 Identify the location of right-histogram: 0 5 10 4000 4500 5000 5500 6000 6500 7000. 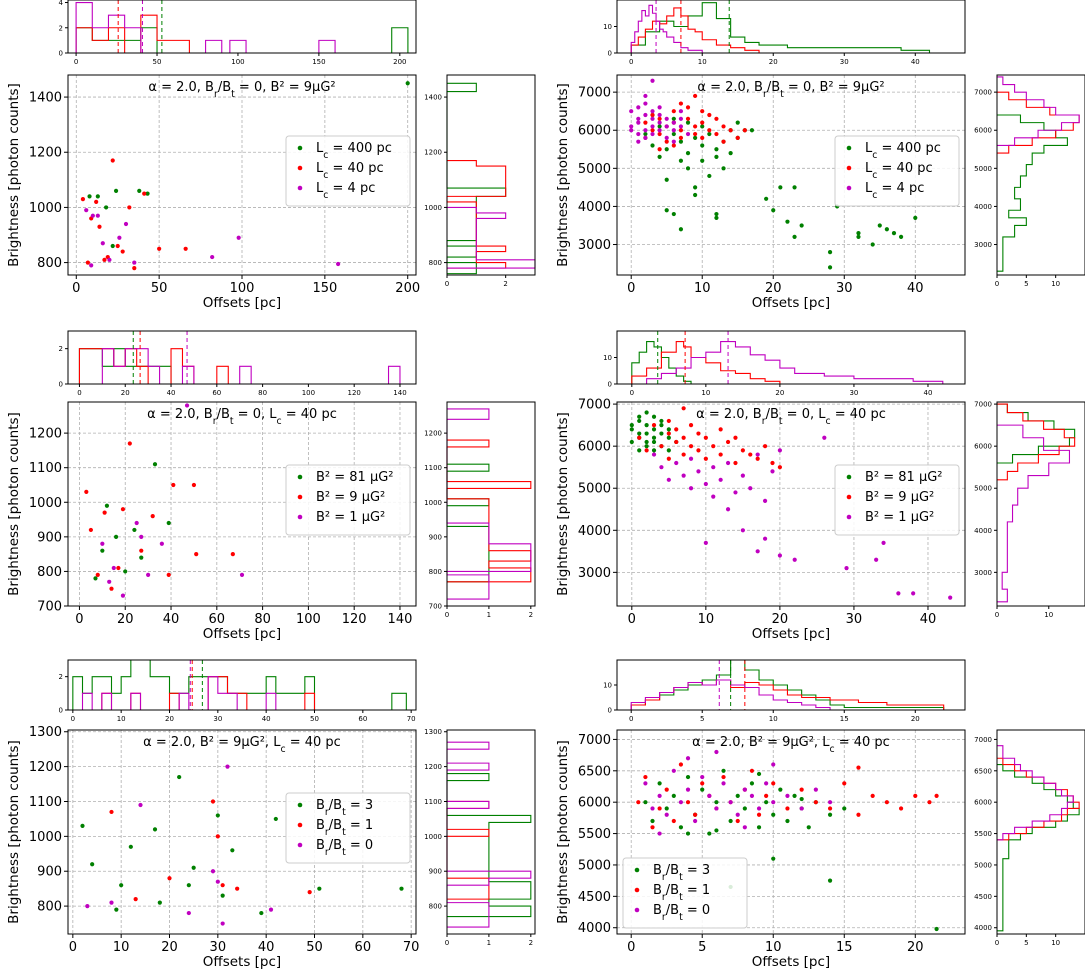
(1029, 838).